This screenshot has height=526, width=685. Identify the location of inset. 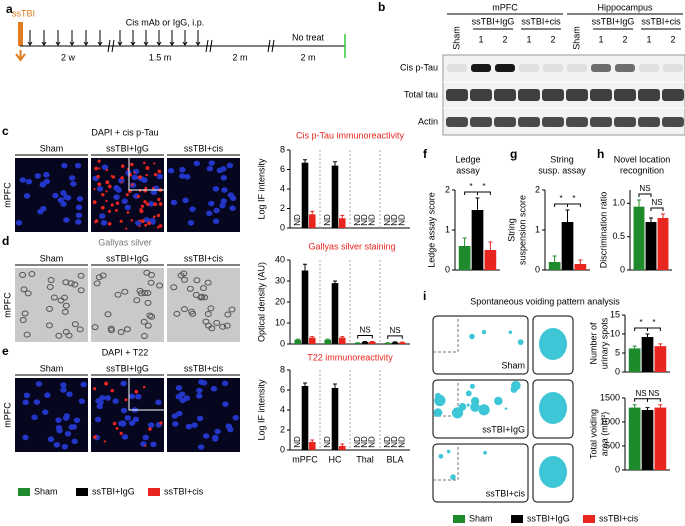
(146, 394).